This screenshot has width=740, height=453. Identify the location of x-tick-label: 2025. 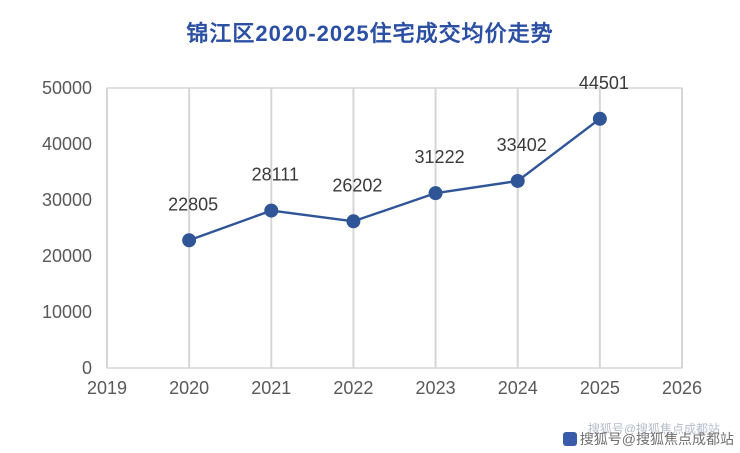
(600, 388).